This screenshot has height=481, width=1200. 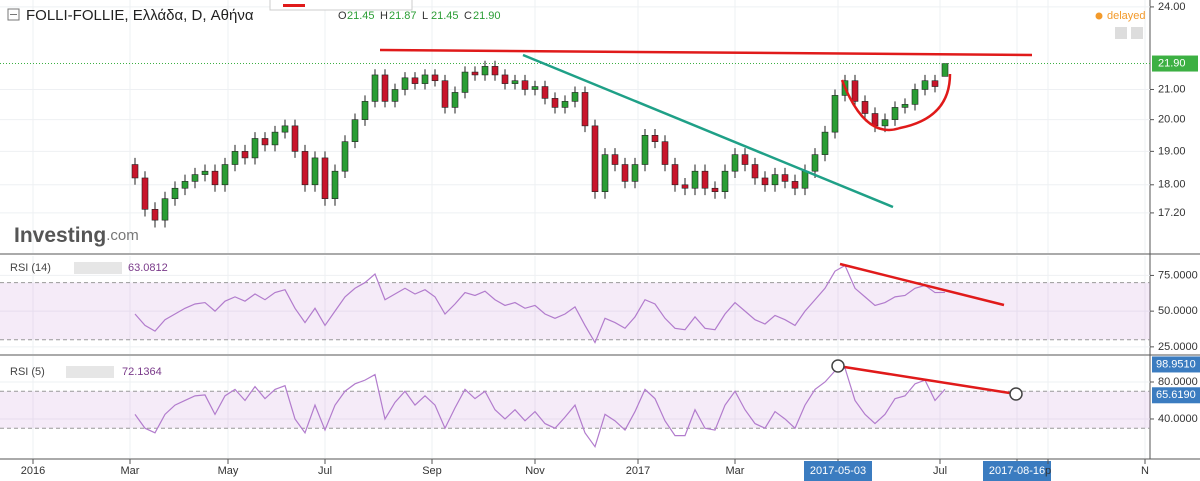 I want to click on cup-arc, so click(x=896, y=102).